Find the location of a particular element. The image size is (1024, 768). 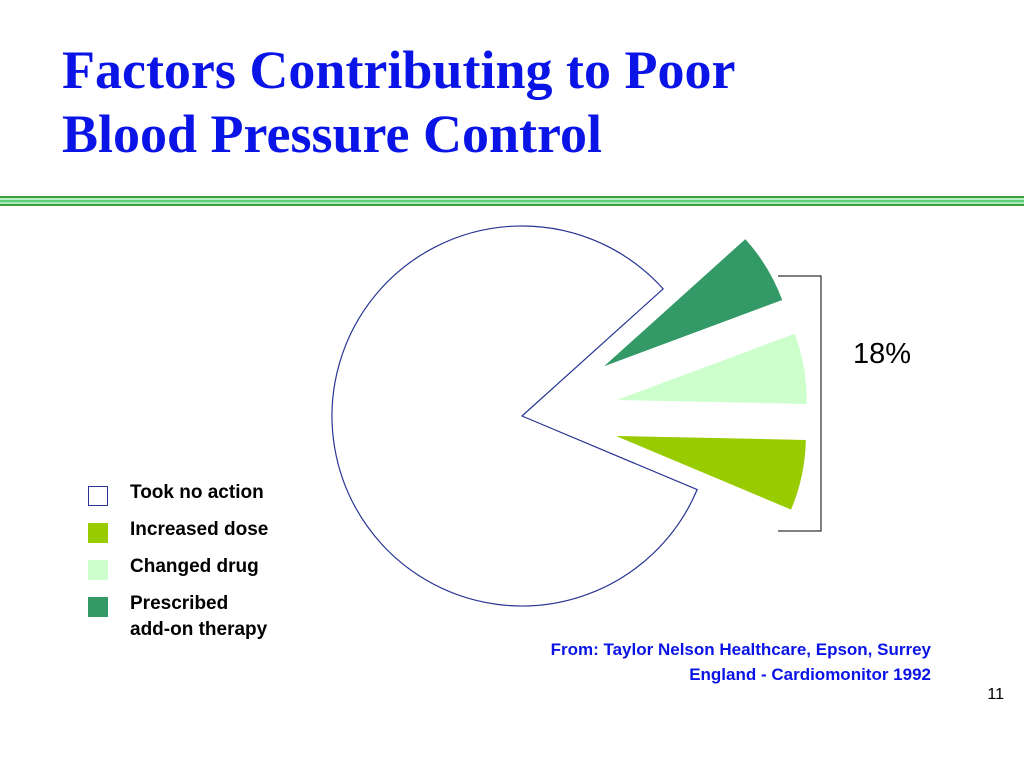

legend-swatch-changed-drug is located at coordinates (98, 570).